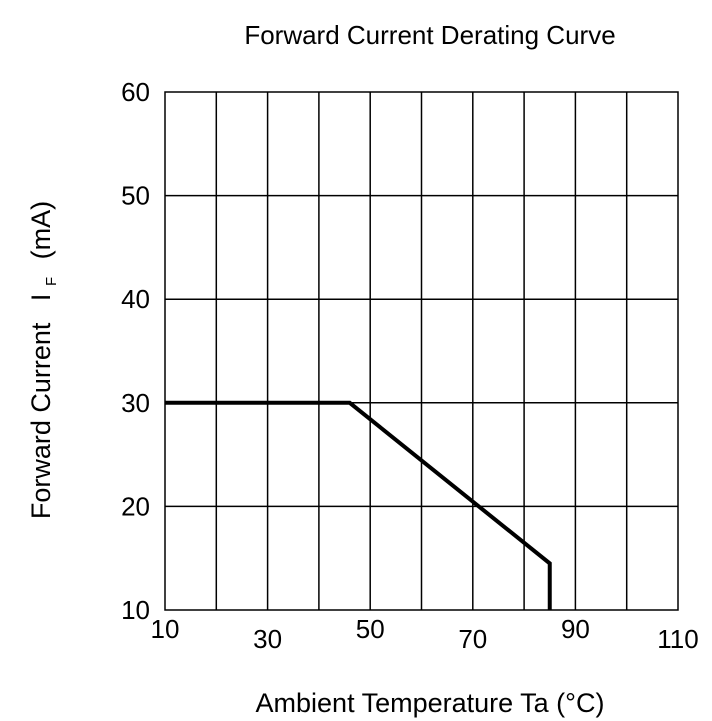 This screenshot has height=721, width=712. What do you see at coordinates (135, 610) in the screenshot?
I see `y-tick-label: 10` at bounding box center [135, 610].